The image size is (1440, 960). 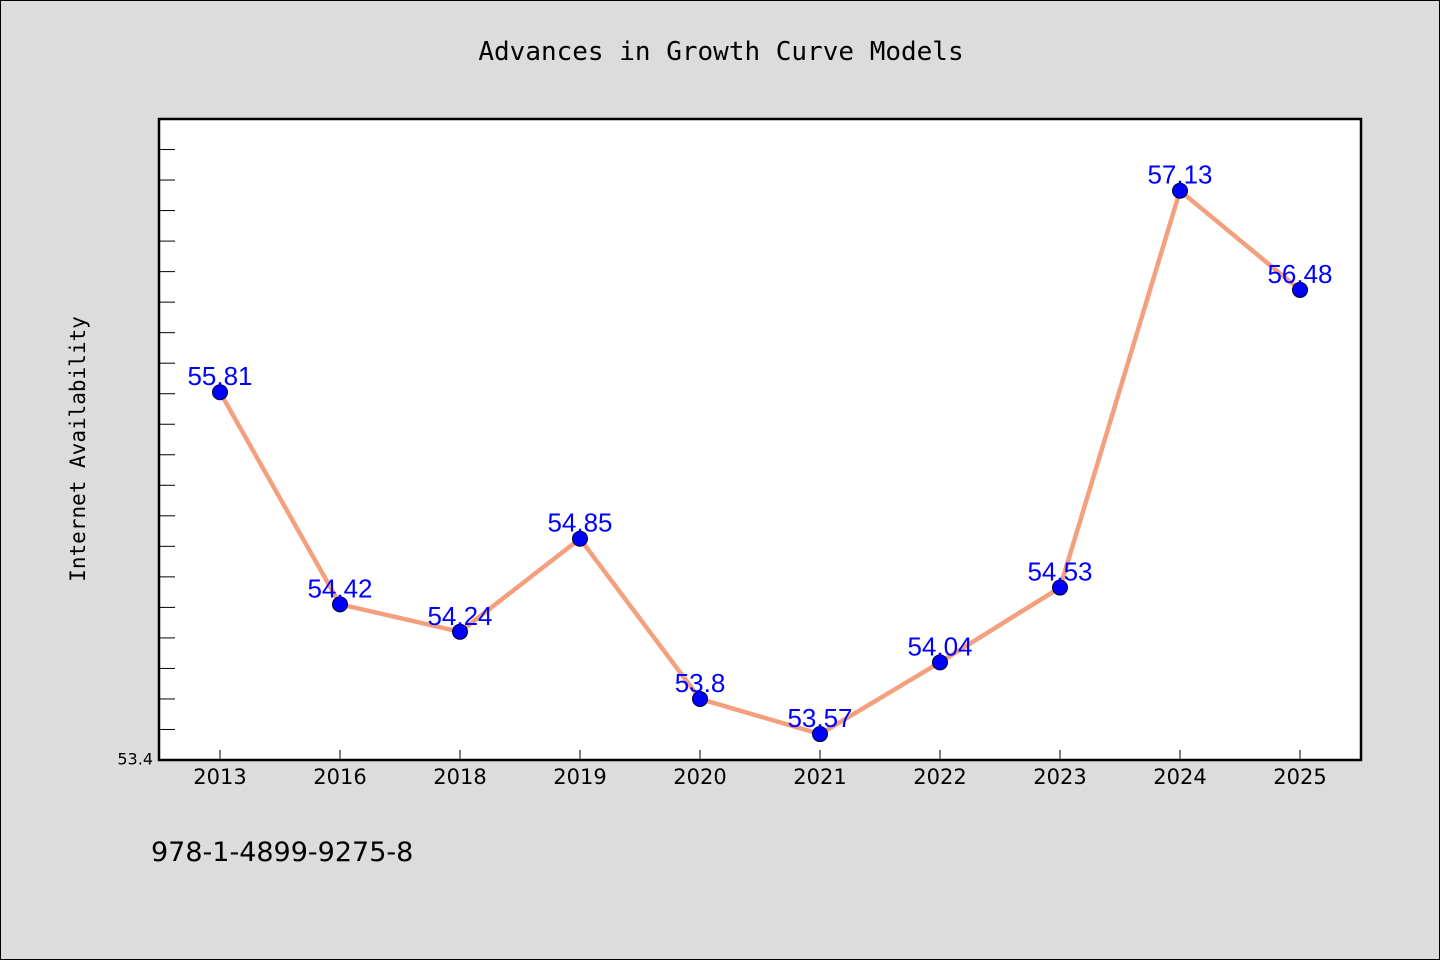 What do you see at coordinates (1059, 777) in the screenshot?
I see `x-tick-label: 2023` at bounding box center [1059, 777].